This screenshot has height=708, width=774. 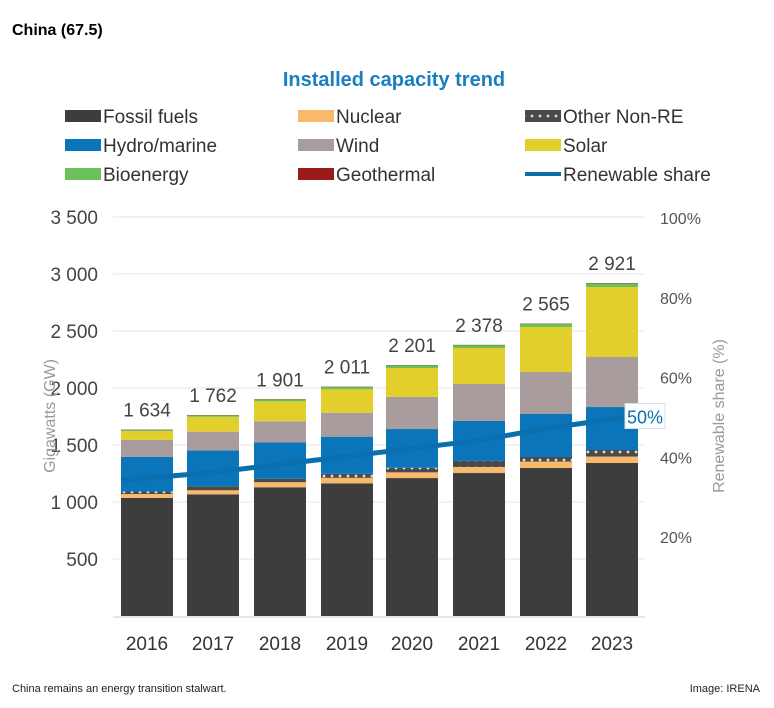 What do you see at coordinates (394, 80) in the screenshot?
I see `chart-title: Installed capacity trend` at bounding box center [394, 80].